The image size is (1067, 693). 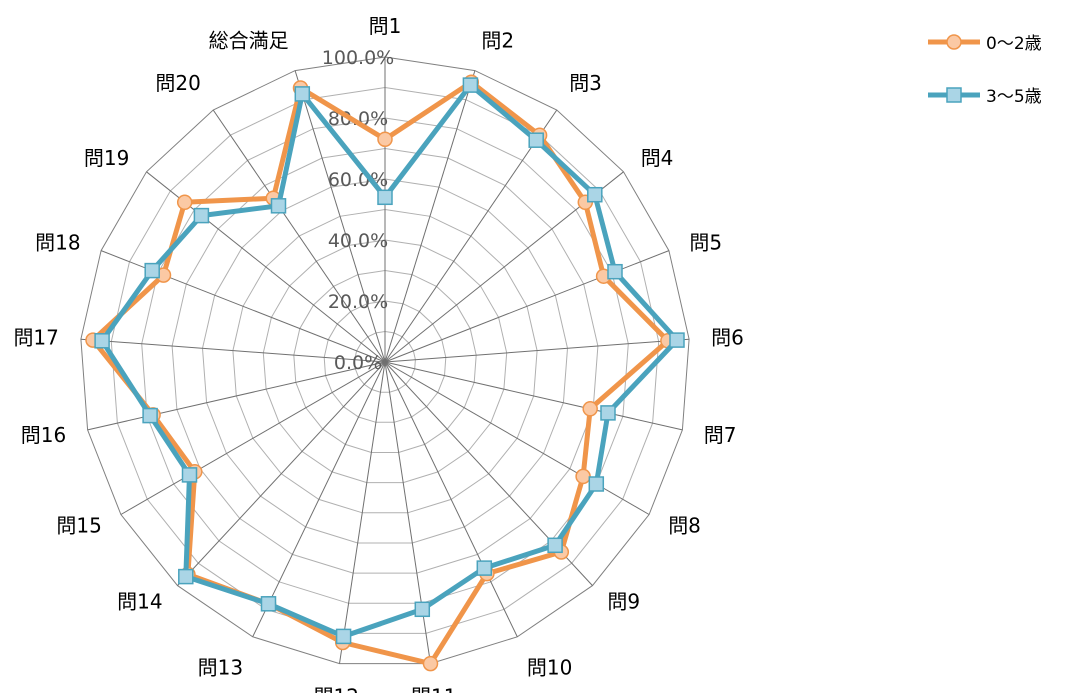 I want to click on category-label: 問16, so click(x=43, y=435).